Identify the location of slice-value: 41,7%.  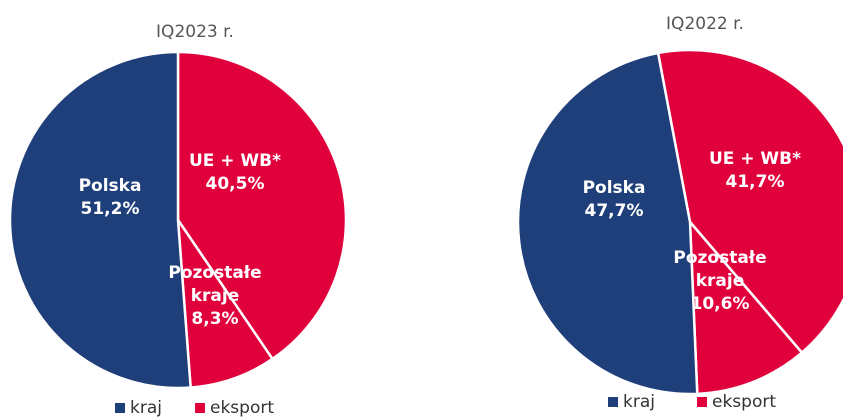
(755, 182).